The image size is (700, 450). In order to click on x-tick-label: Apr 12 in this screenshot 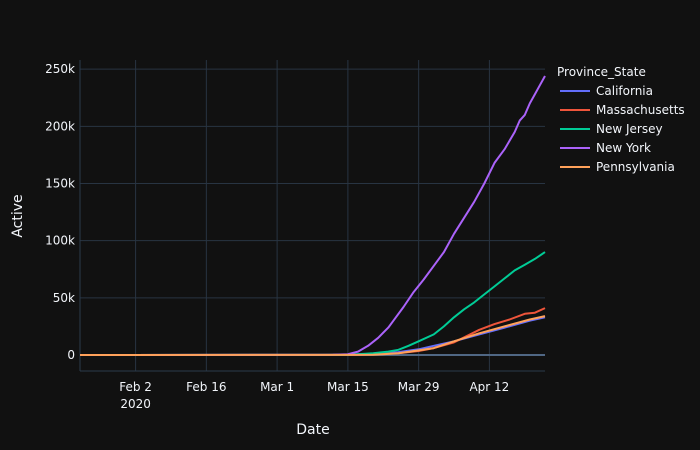, I will do `click(489, 387)`.